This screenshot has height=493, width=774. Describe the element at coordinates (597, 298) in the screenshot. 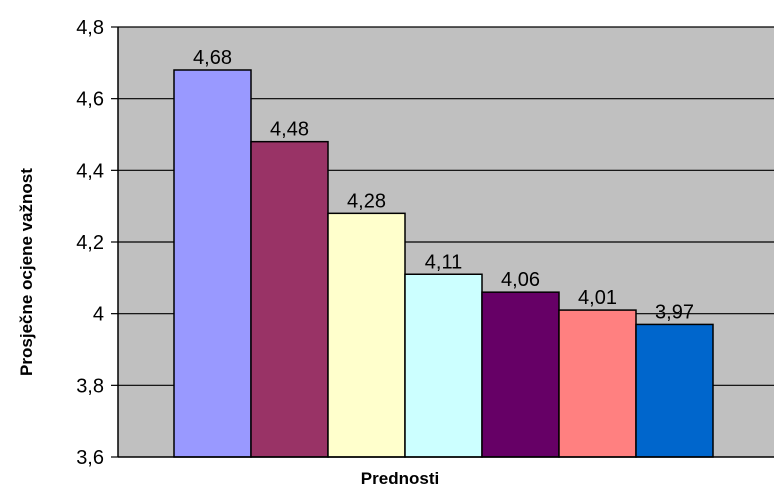

I see `bar-value-label: 4,01` at that location.